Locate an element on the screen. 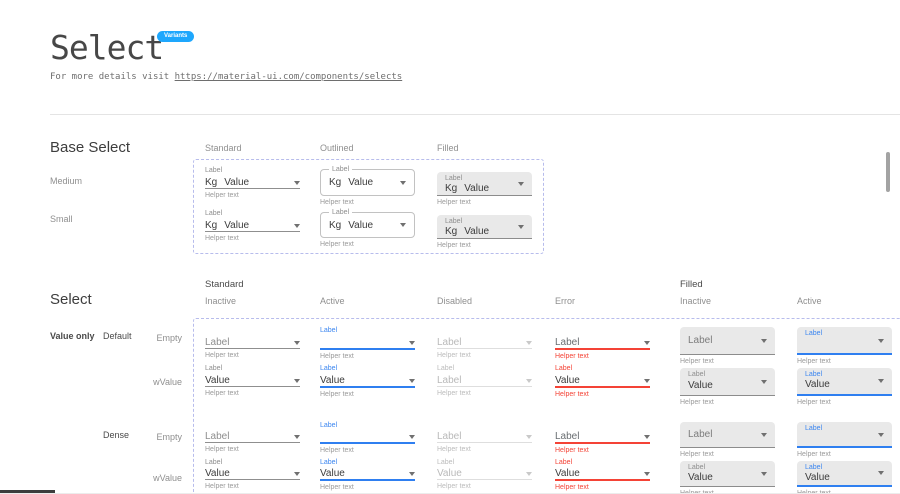 The width and height of the screenshot is (900, 494). base-select-filled-small: Label Kg Value is located at coordinates (484, 227).